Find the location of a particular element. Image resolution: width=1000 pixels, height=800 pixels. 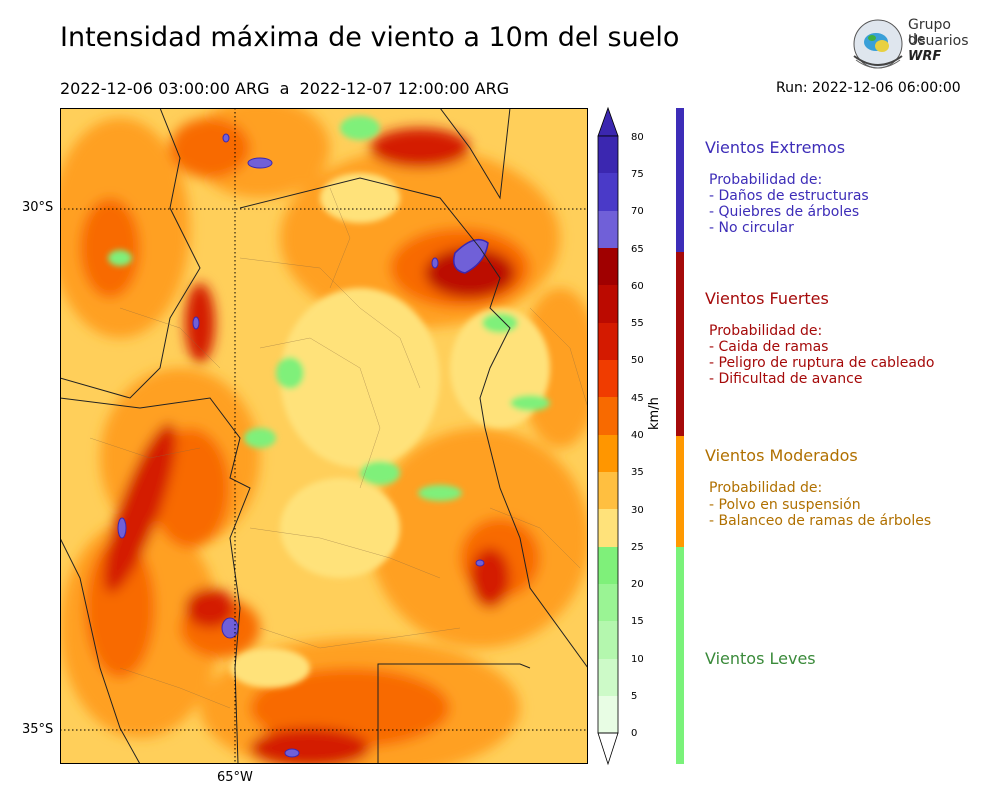

category-bar-moderados is located at coordinates (680, 491).